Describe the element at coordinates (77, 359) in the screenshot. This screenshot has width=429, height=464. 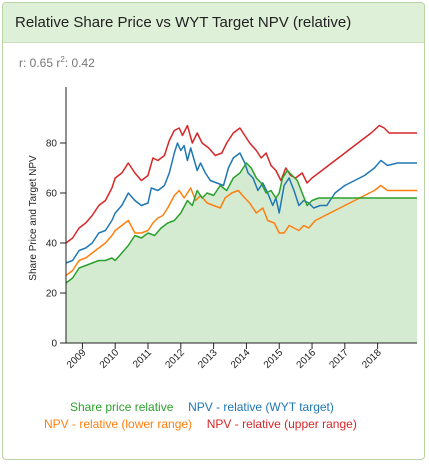
I see `x-tick-label-2009: 2009` at that location.